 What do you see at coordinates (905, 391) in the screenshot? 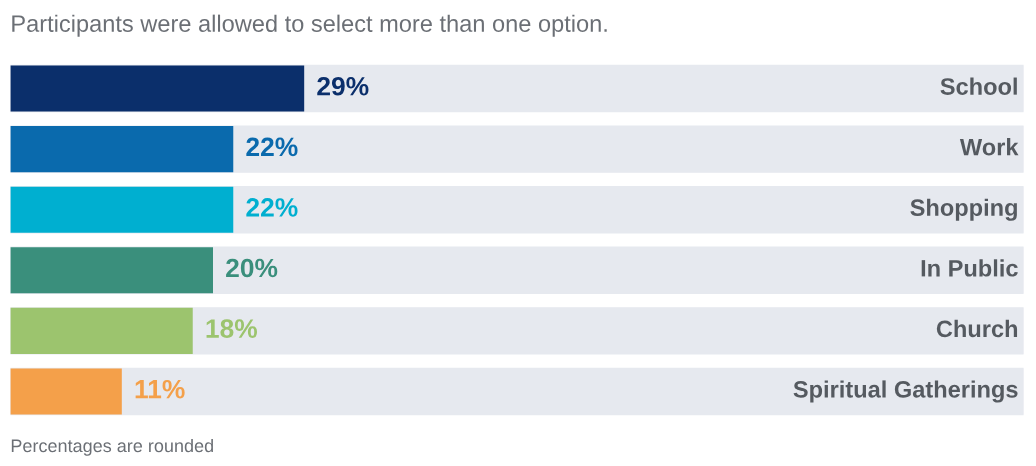
I see `y-tick-label: Spiritual Gatherings` at bounding box center [905, 391].